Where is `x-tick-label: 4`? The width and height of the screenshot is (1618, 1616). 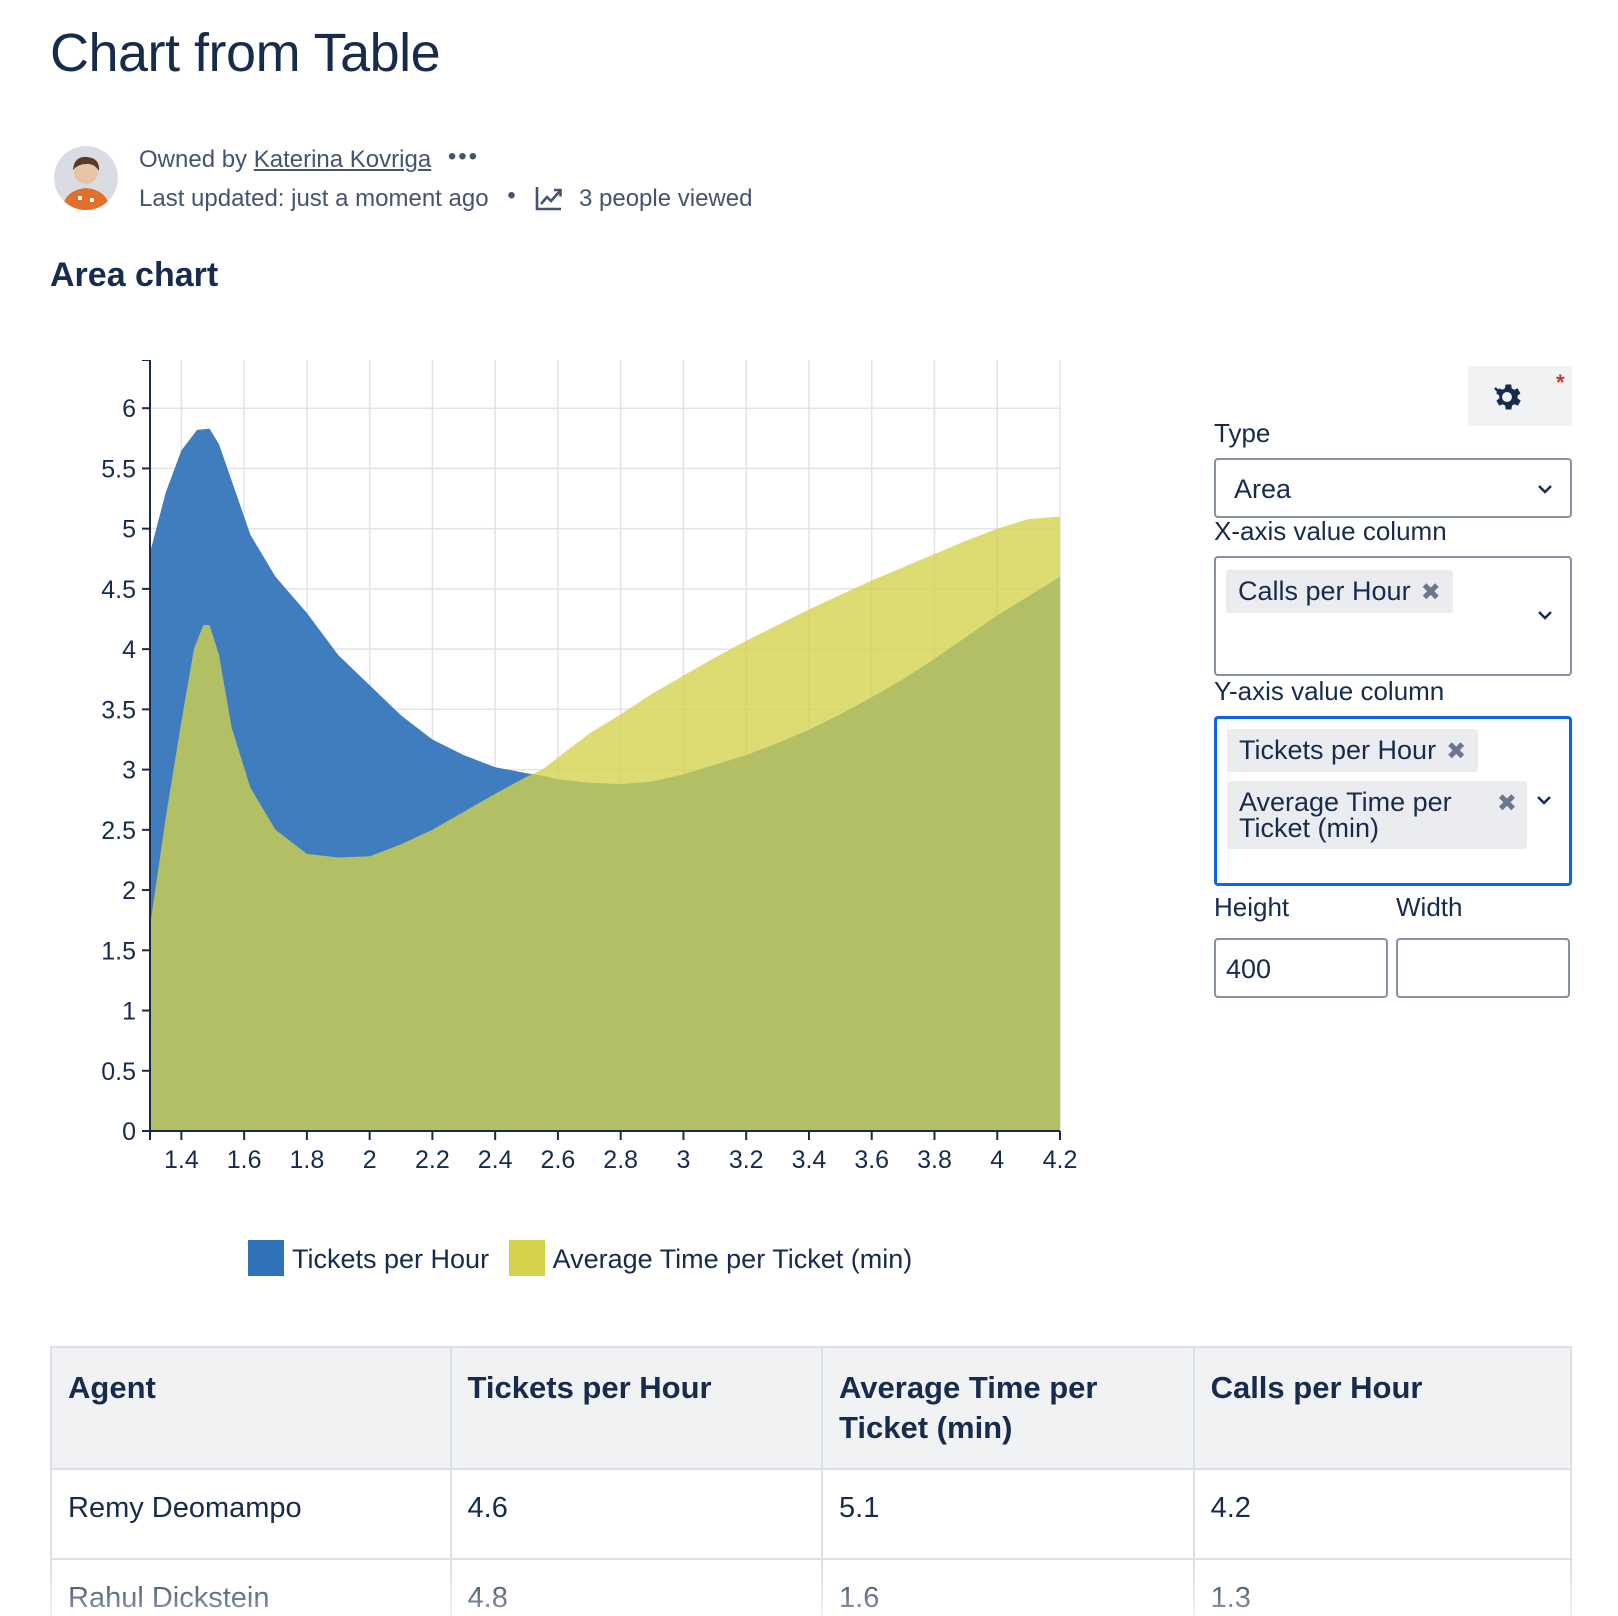
x-tick-label: 4 is located at coordinates (997, 1160).